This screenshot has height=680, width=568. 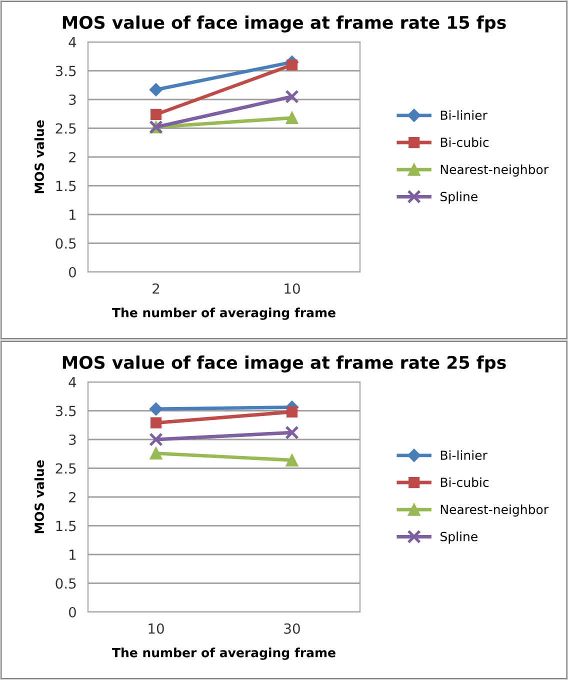 I want to click on x-tick-label: 30, so click(x=292, y=628).